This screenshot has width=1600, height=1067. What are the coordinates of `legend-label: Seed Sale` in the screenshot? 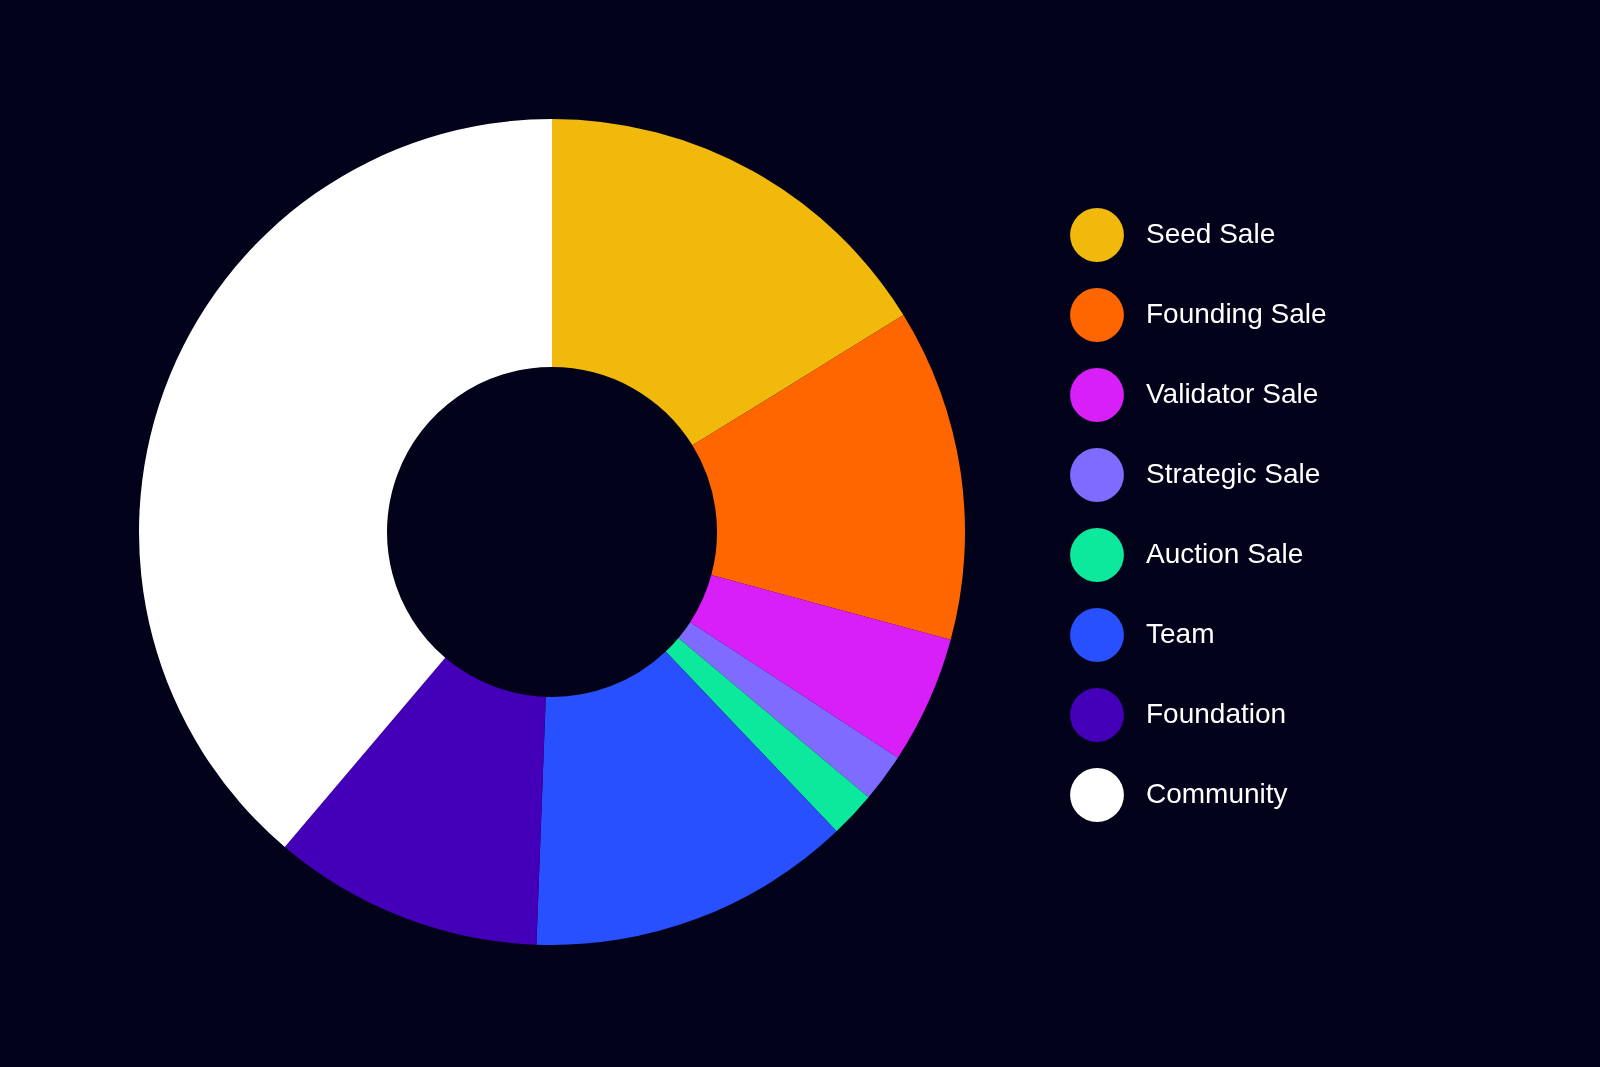 It's located at (1211, 233).